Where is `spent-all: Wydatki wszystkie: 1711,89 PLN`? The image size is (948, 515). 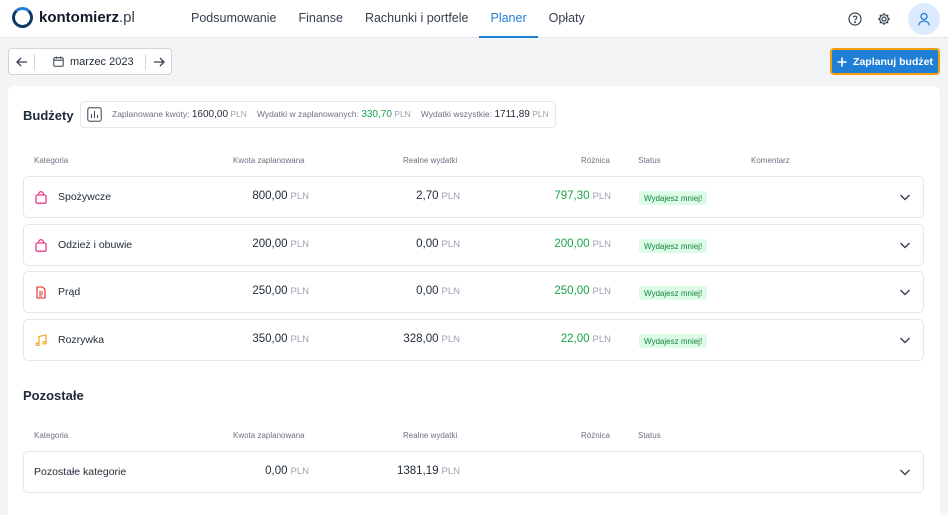 spent-all: Wydatki wszystkie: 1711,89 PLN is located at coordinates (484, 114).